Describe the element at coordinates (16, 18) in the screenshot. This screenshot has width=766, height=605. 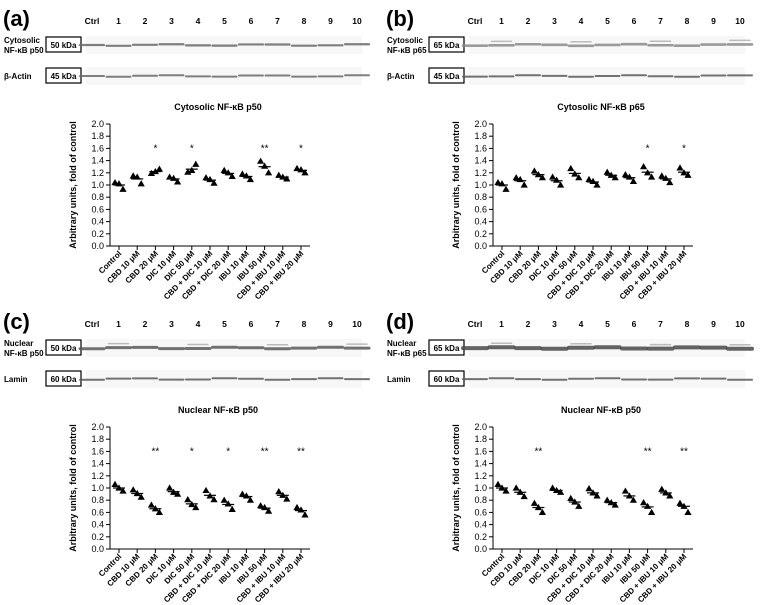
I see `panel-letter: (a)` at that location.